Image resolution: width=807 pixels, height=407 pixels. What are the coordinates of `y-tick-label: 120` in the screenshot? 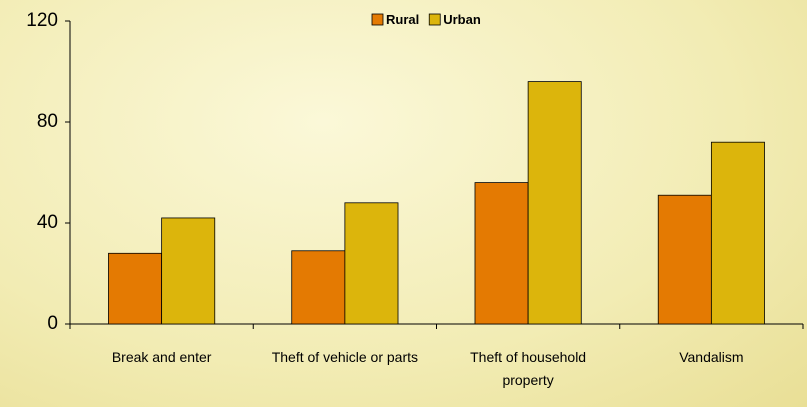 It's located at (42, 20).